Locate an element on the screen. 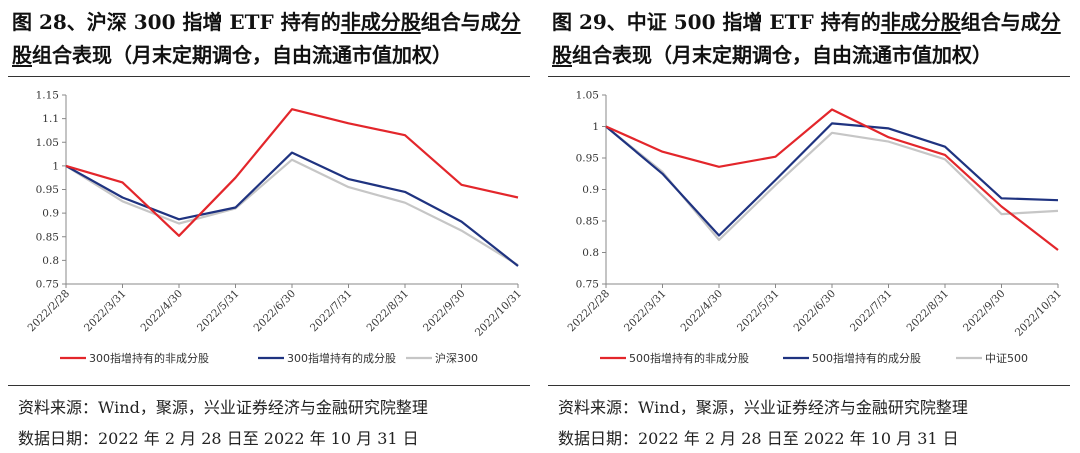 This screenshot has height=453, width=1080. title-prefix: 图 28、沪深 300 指增 ETF 持有的 is located at coordinates (176, 22).